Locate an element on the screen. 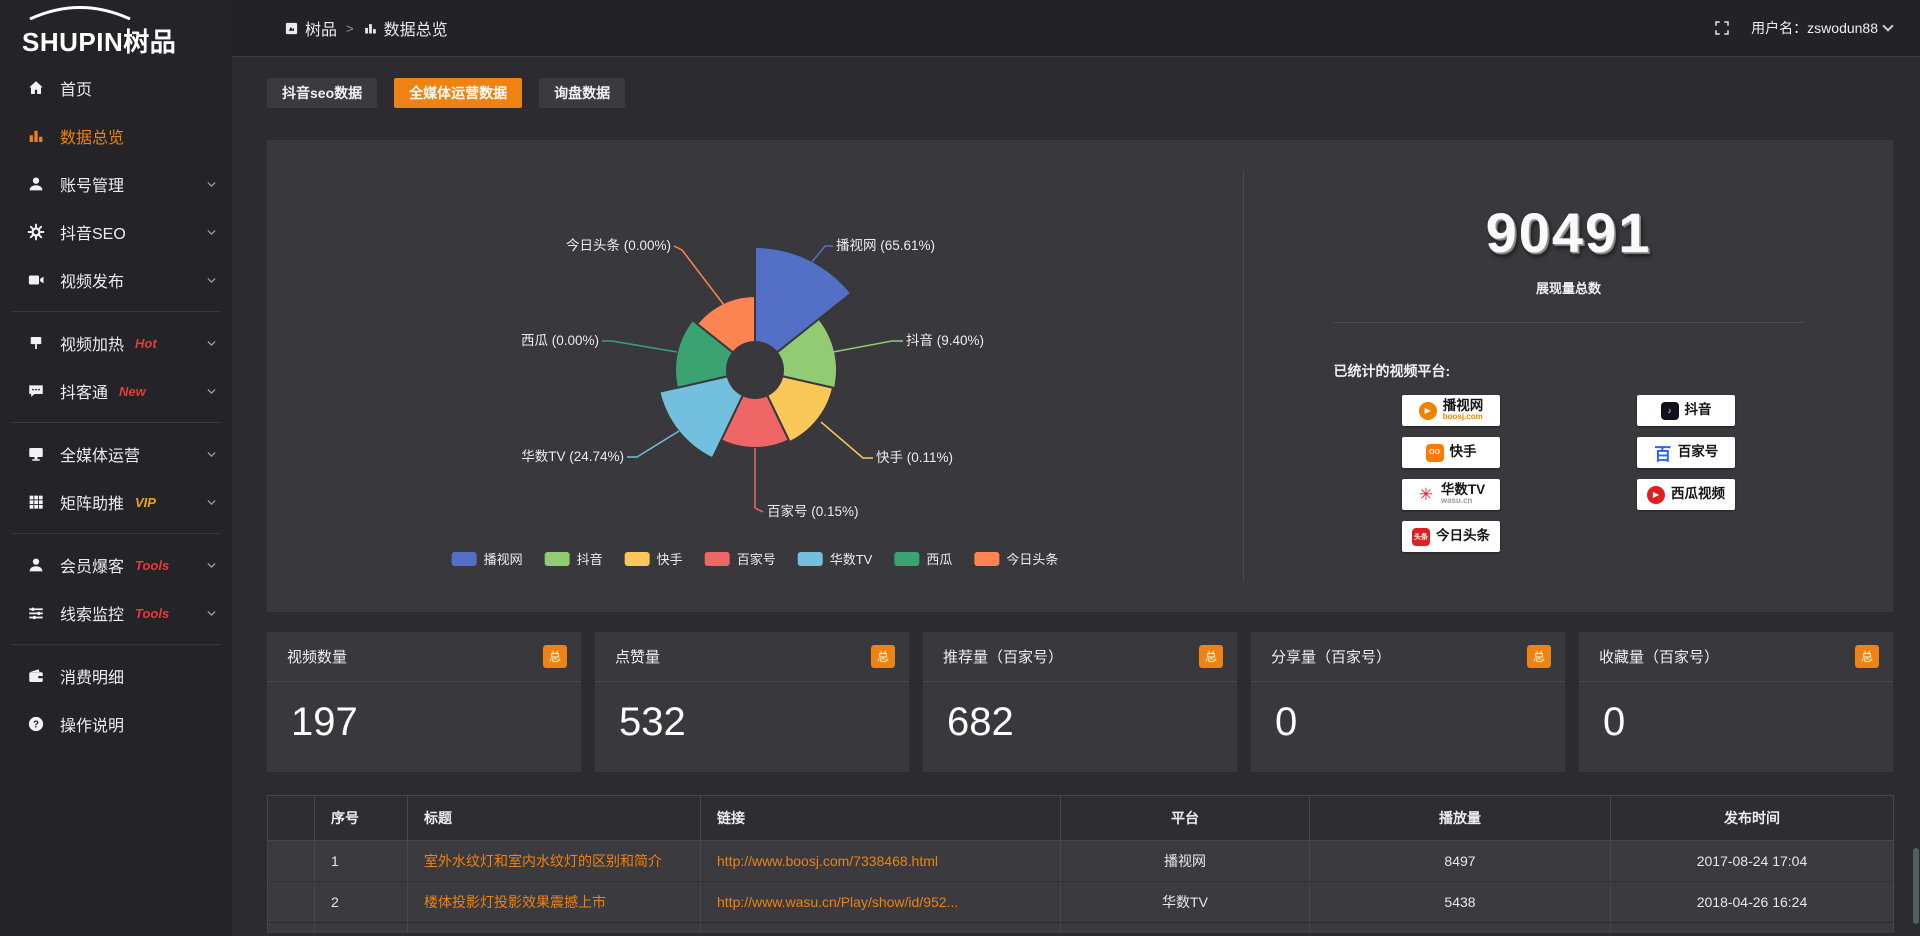 The width and height of the screenshot is (1920, 936). legend-item-douyin: 抖音 is located at coordinates (573, 559).